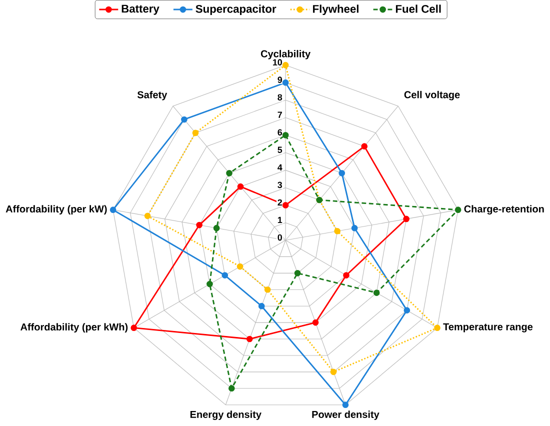  Describe the element at coordinates (277, 62) in the screenshot. I see `y-tick-label: 10` at that location.